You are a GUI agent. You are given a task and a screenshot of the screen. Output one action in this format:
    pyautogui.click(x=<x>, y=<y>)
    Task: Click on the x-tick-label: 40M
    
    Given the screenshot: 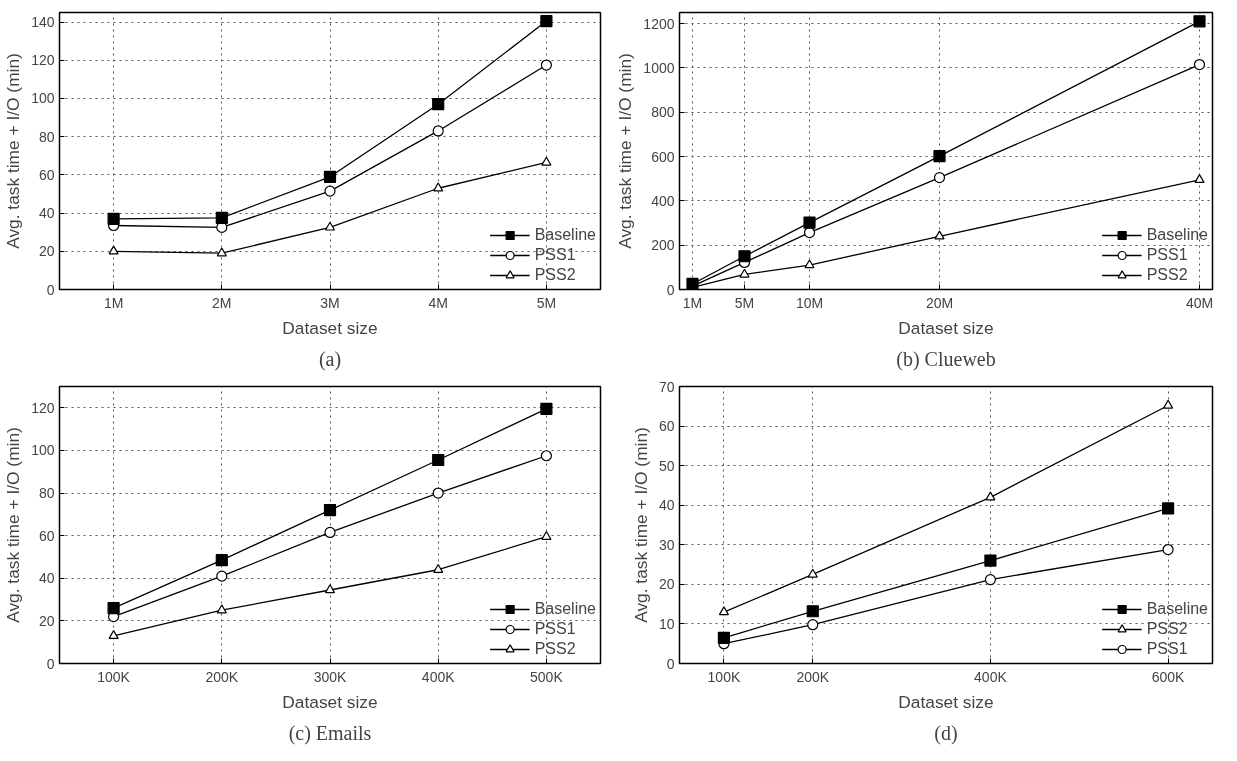 What is the action you would take?
    pyautogui.click(x=1199, y=302)
    